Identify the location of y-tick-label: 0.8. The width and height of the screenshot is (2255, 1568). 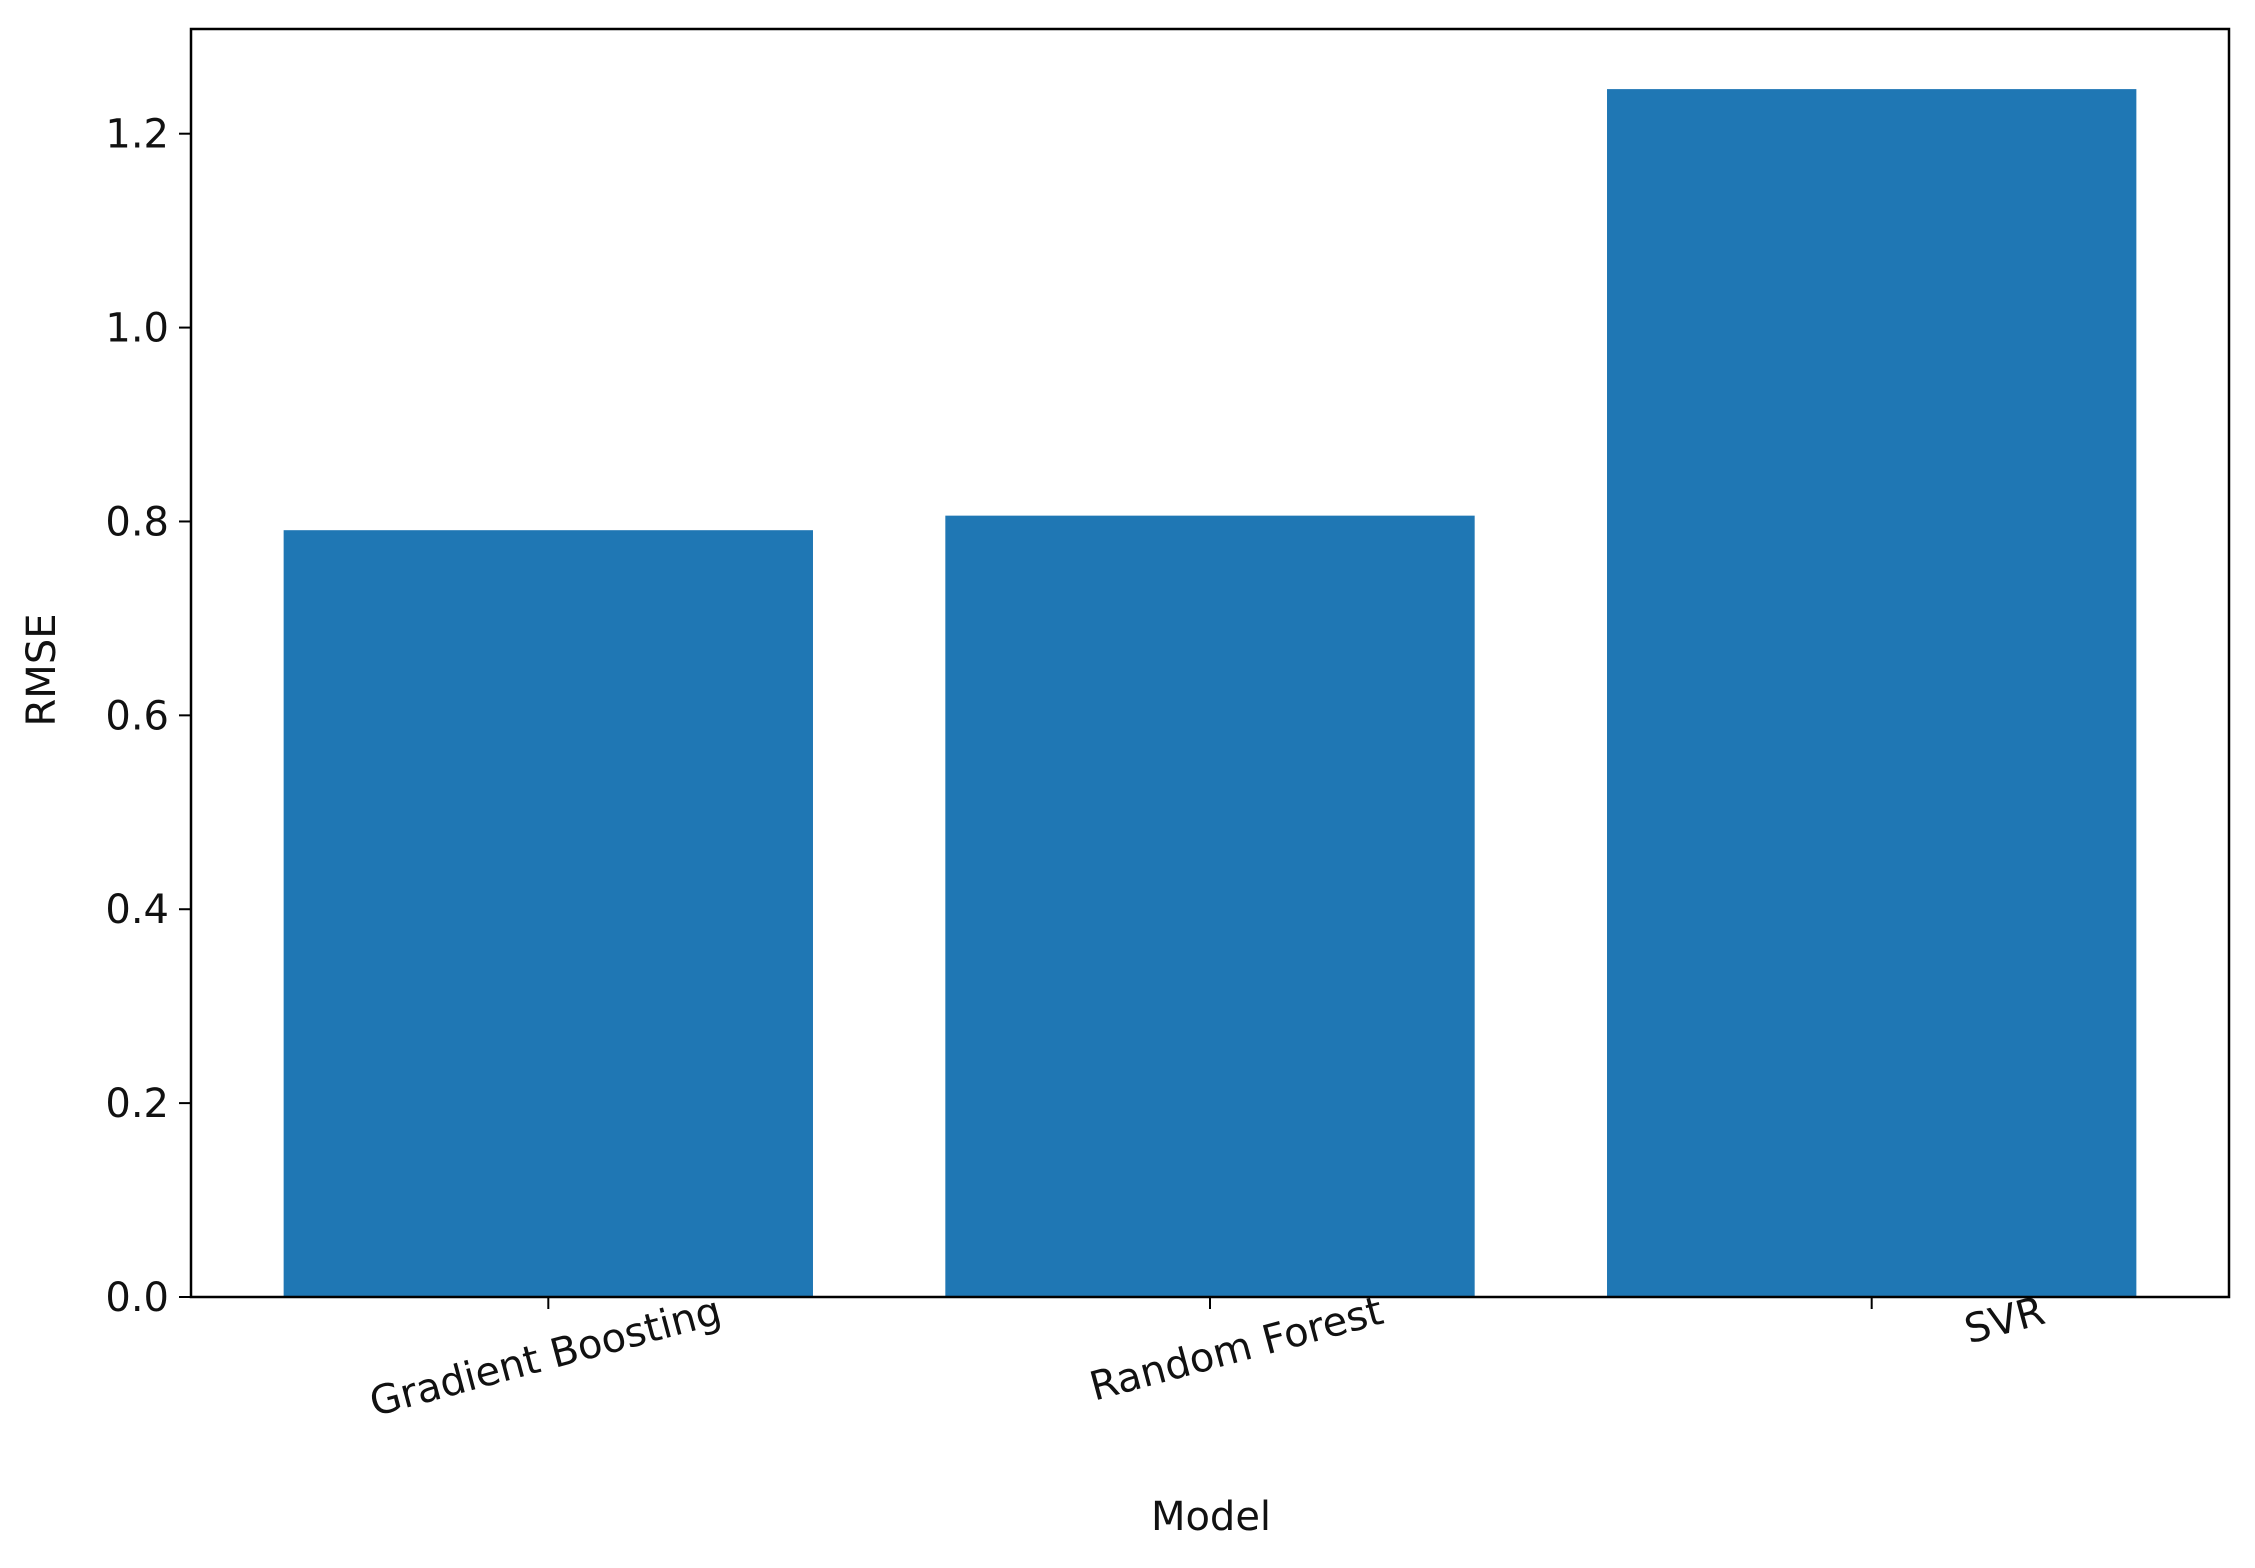
(137, 522).